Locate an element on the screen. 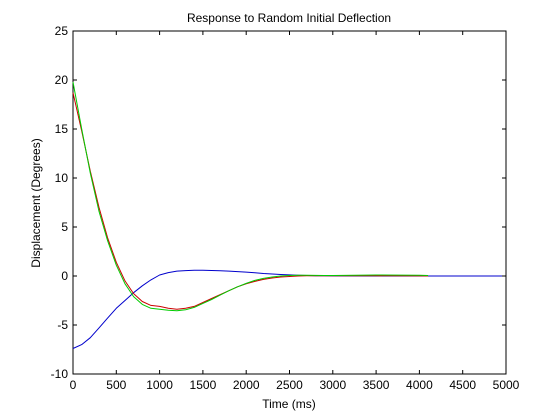 This screenshot has height=420, width=560. y-tick-label: 25 is located at coordinates (62, 31).